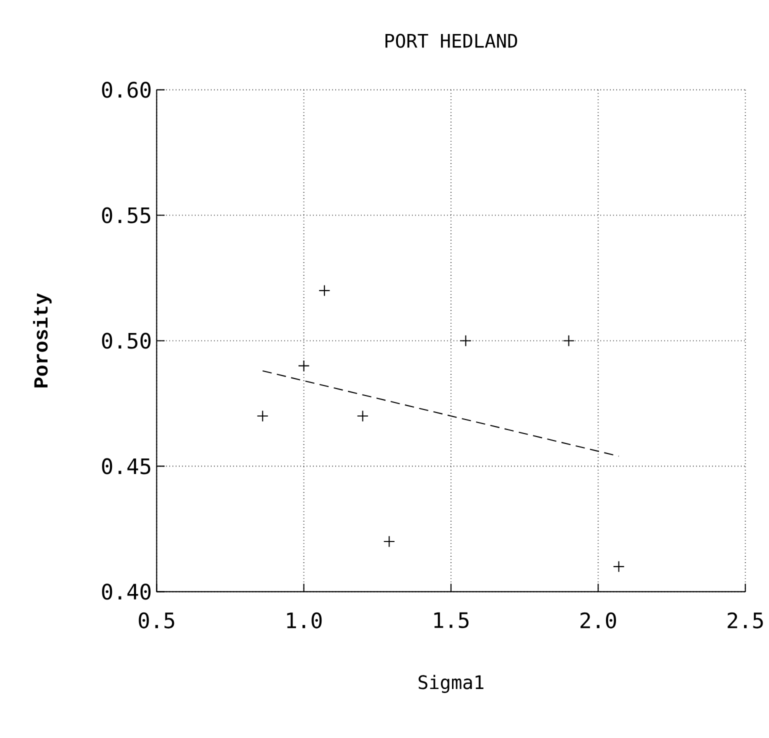  Describe the element at coordinates (126, 215) in the screenshot. I see `y-tick-label: 0.55` at that location.